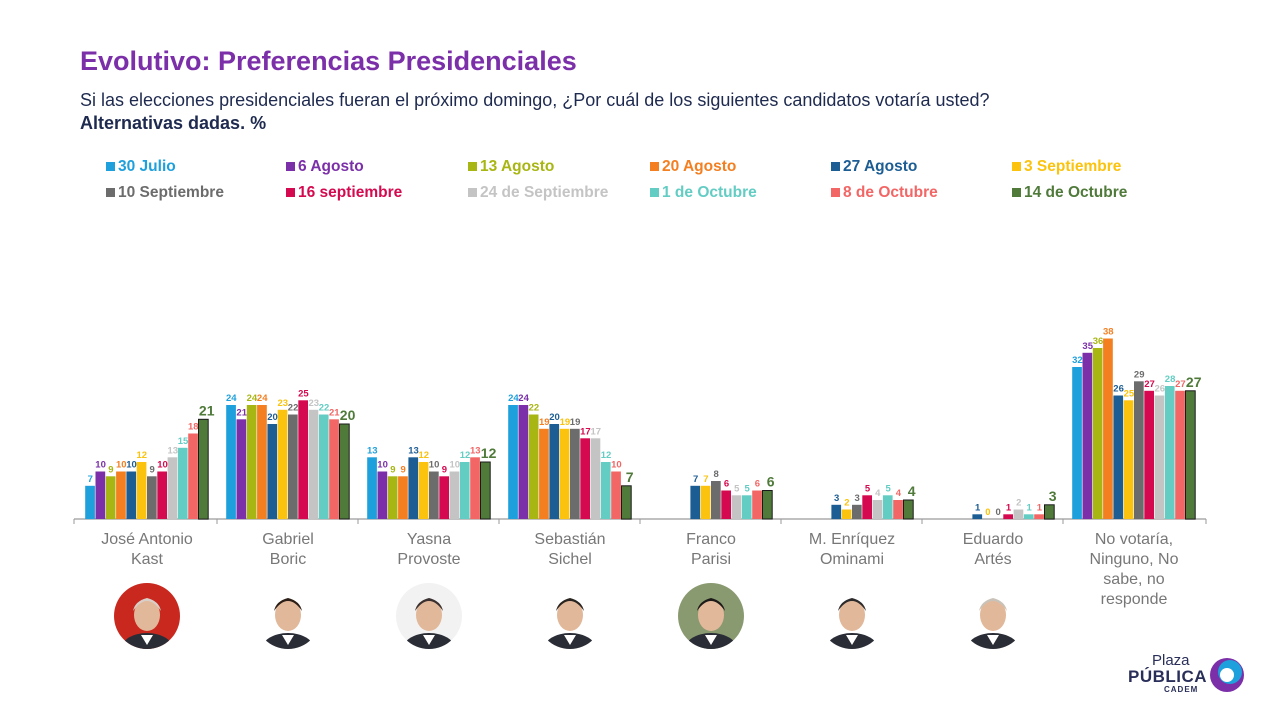  I want to click on legend-item: 30 Julio, so click(141, 167).